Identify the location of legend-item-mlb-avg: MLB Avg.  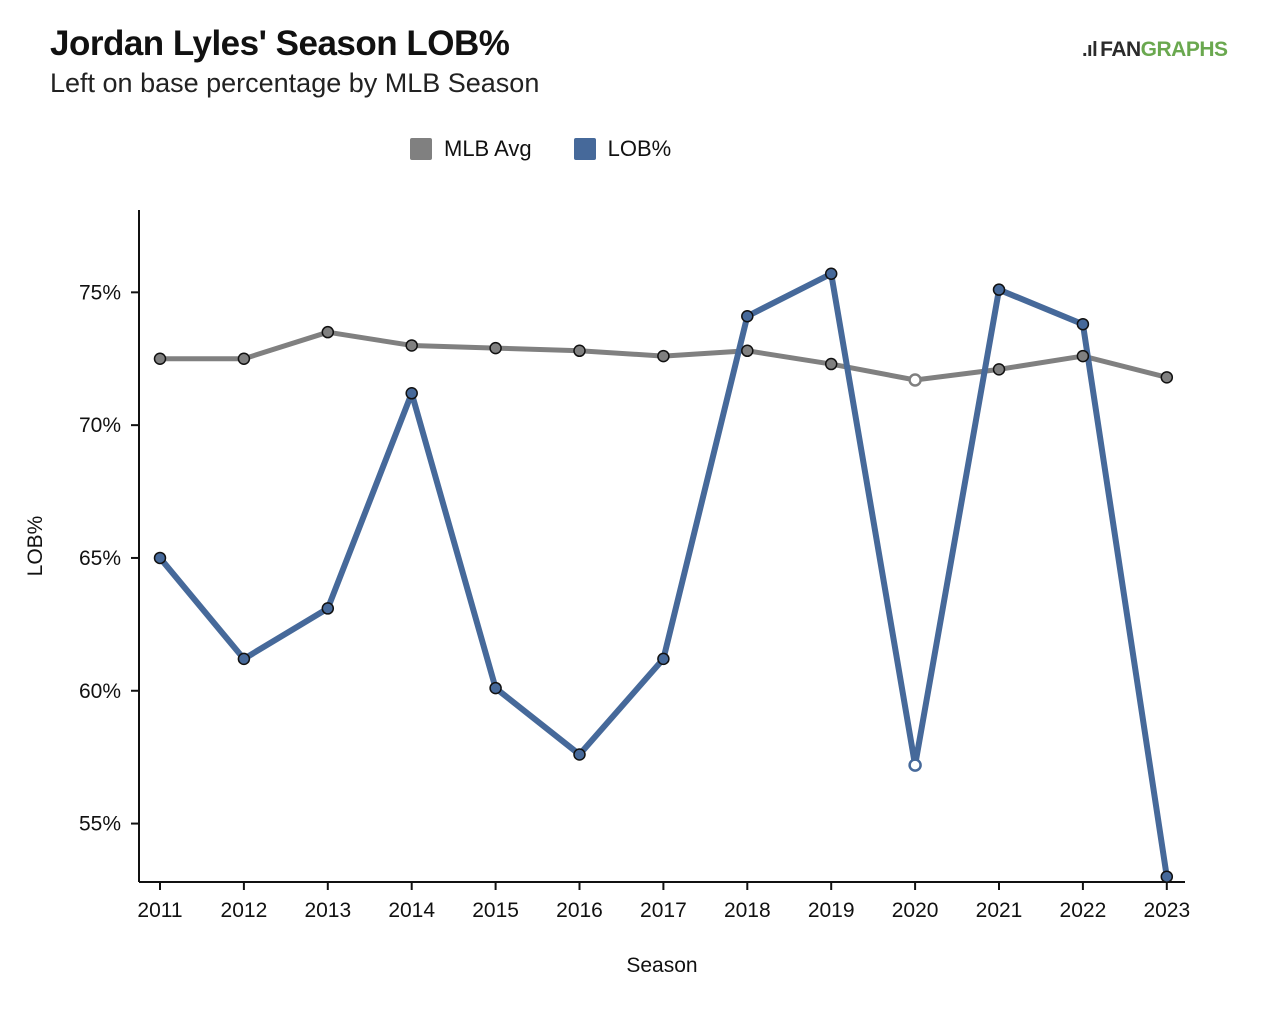
(471, 149).